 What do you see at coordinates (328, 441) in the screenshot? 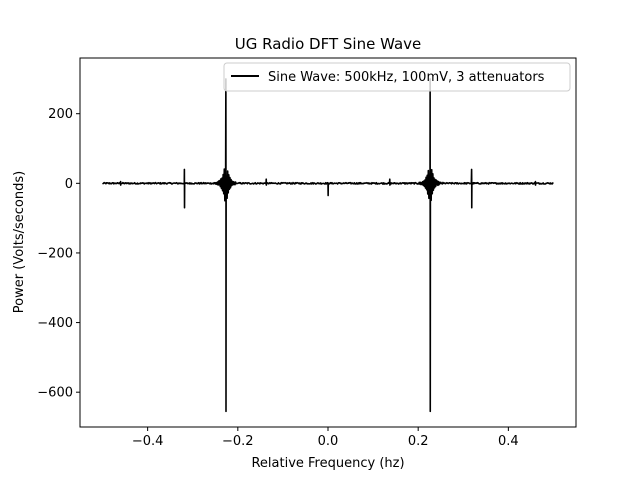
I see `x-tick-label: 0.0` at bounding box center [328, 441].